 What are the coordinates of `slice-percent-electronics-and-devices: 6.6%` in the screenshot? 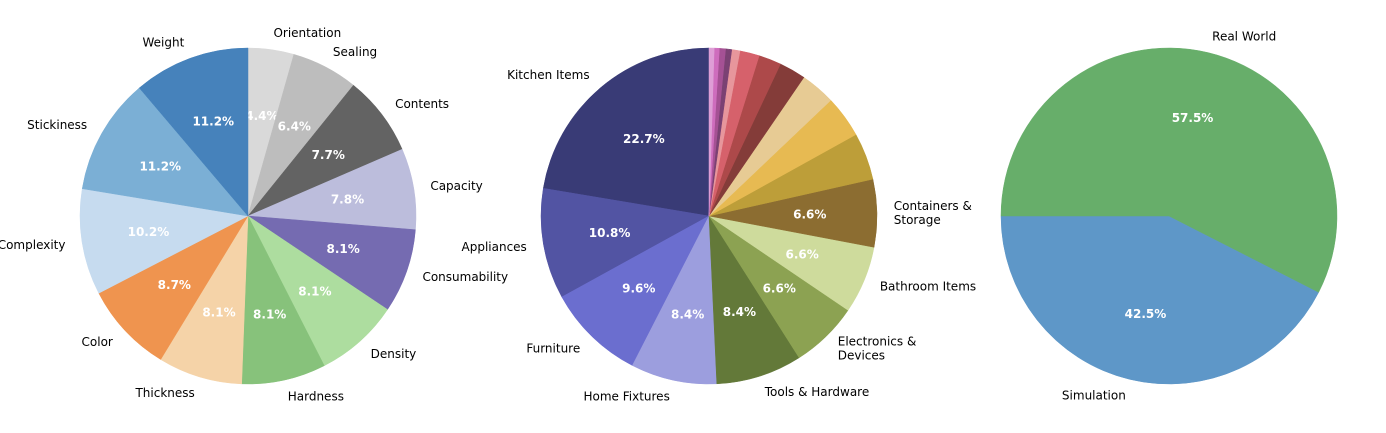 It's located at (779, 288).